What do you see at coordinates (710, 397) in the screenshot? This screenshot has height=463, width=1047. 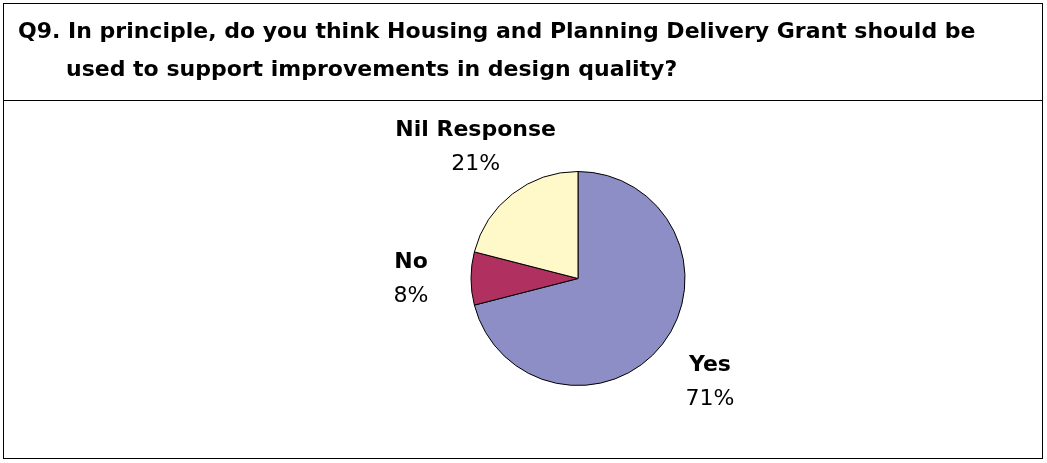 I see `data-label: 71%` at bounding box center [710, 397].